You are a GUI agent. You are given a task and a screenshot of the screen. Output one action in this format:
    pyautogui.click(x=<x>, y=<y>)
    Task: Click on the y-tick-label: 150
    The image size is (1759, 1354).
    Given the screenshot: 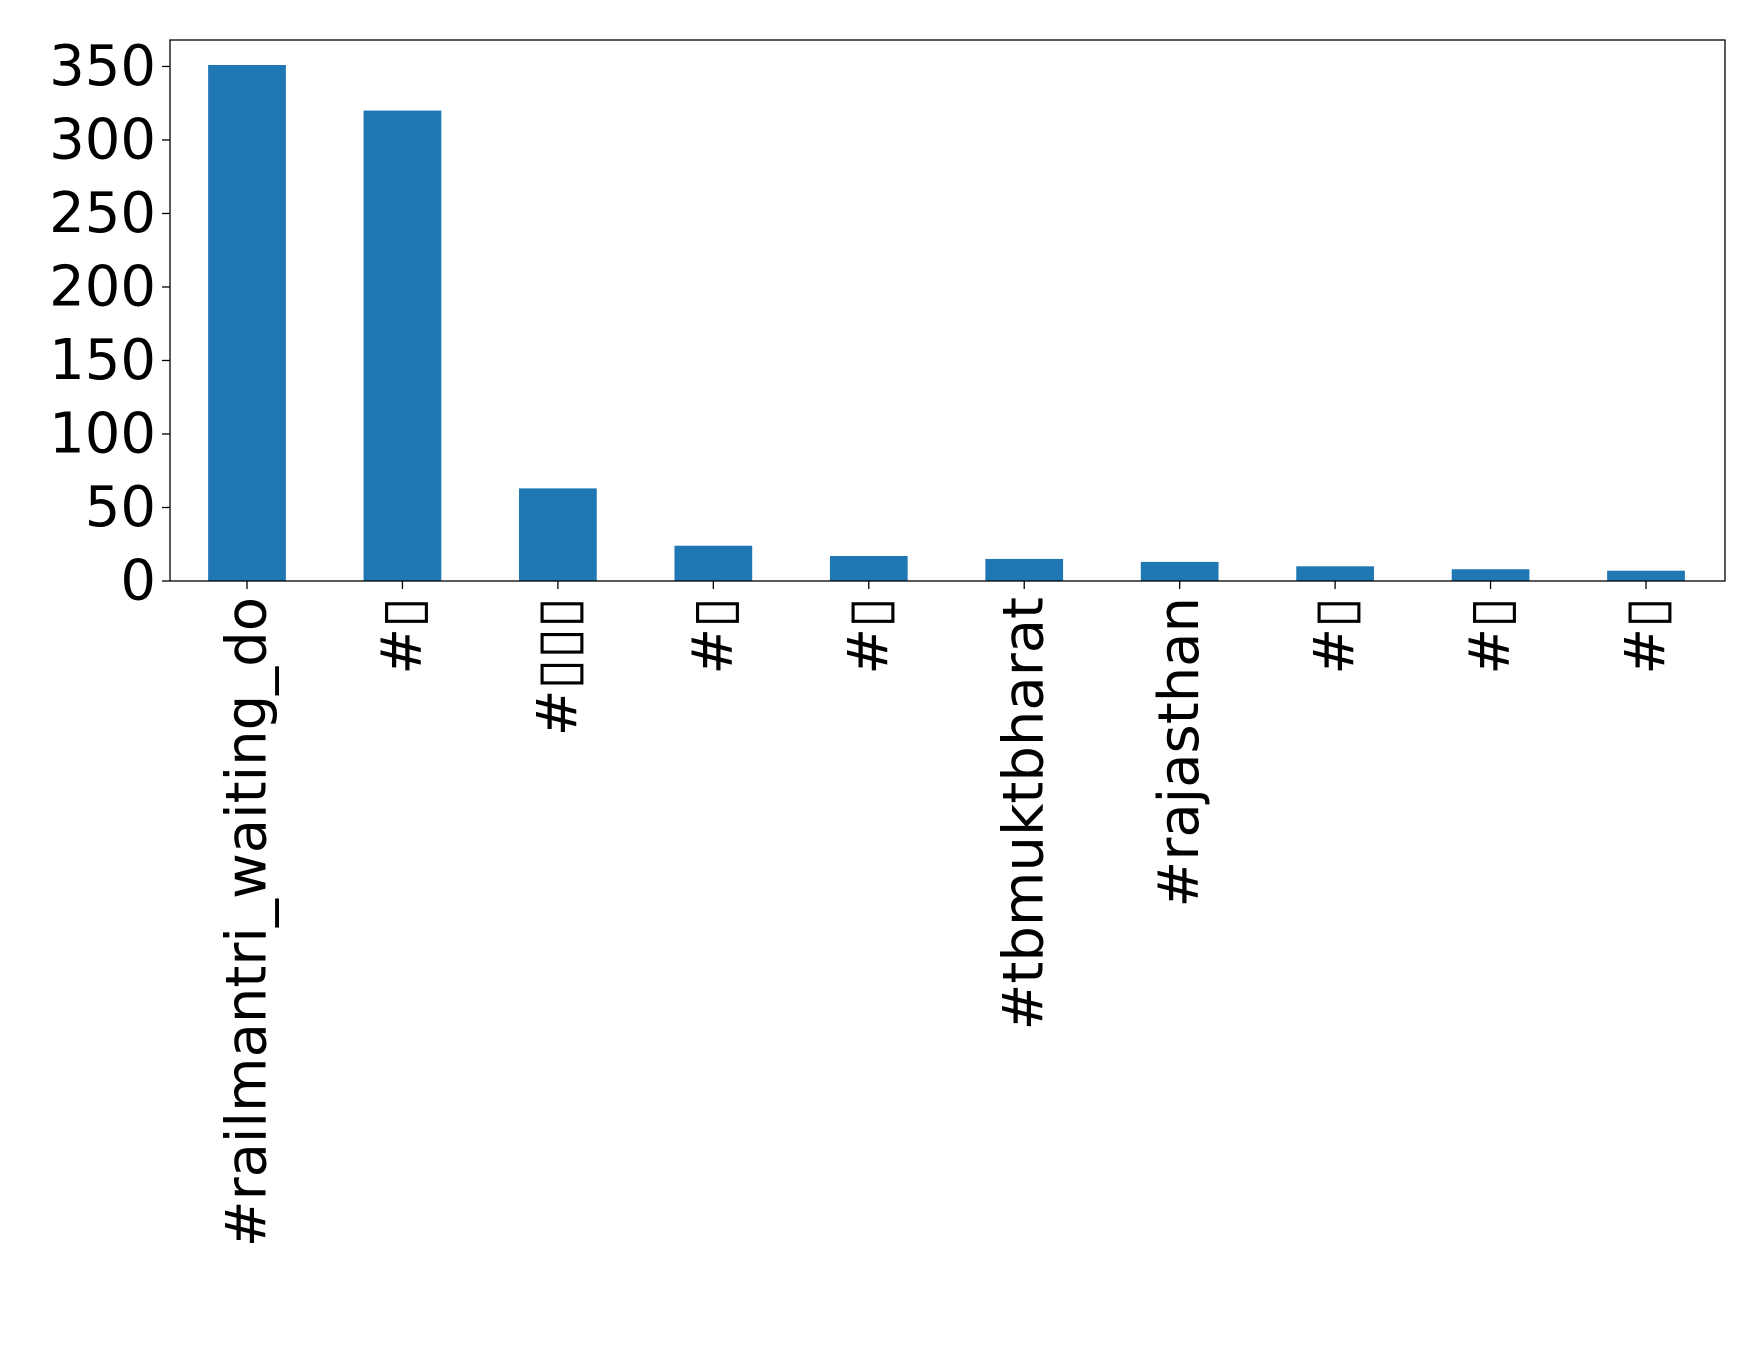 What is the action you would take?
    pyautogui.click(x=102, y=360)
    